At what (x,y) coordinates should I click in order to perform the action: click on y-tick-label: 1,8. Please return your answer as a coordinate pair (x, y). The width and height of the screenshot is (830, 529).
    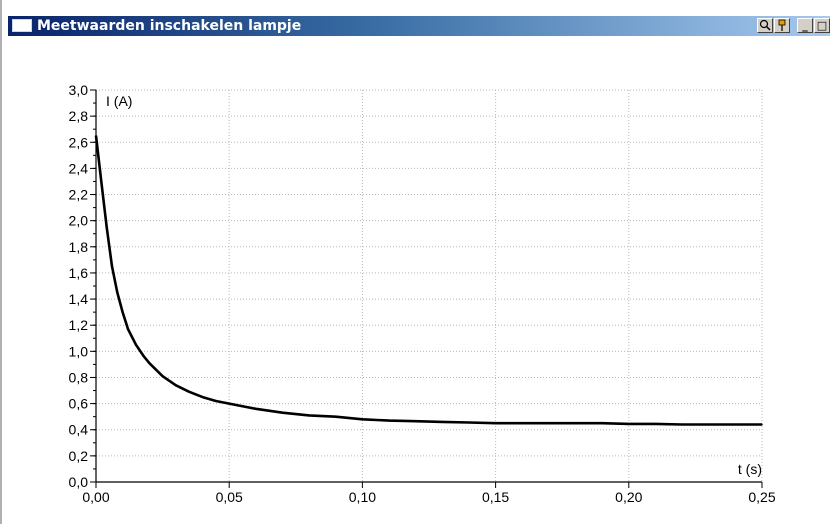
    Looking at the image, I should click on (79, 247).